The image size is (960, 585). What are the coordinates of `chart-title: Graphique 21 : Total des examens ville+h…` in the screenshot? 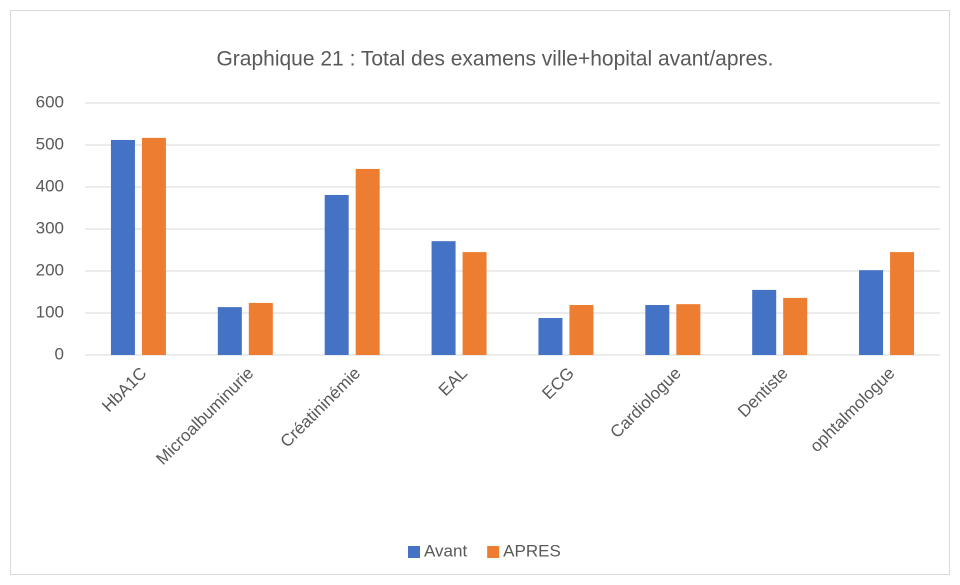 It's located at (494, 59).